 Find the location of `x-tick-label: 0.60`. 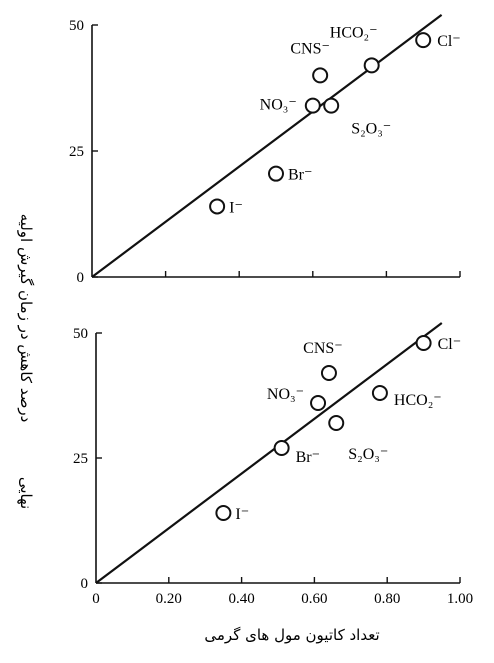

x-tick-label: 0.60 is located at coordinates (314, 599).